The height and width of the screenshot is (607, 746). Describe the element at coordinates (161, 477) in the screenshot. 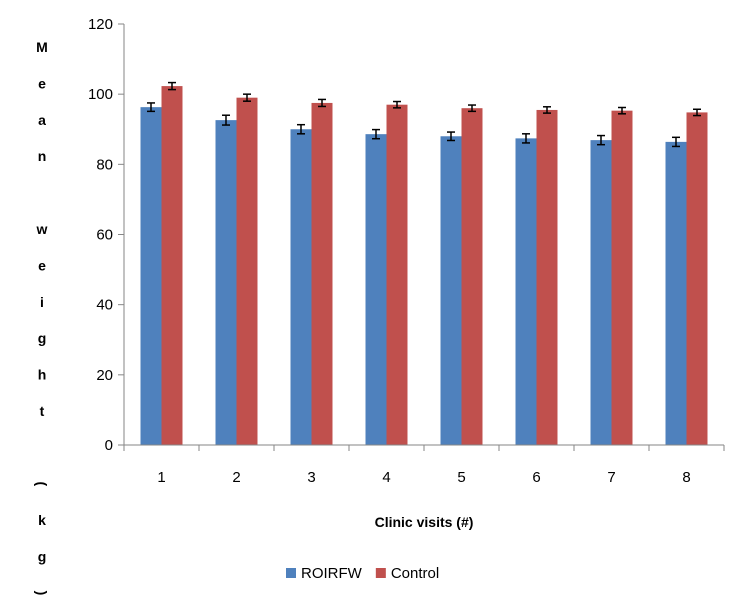

I see `x-tick-label: 1` at that location.